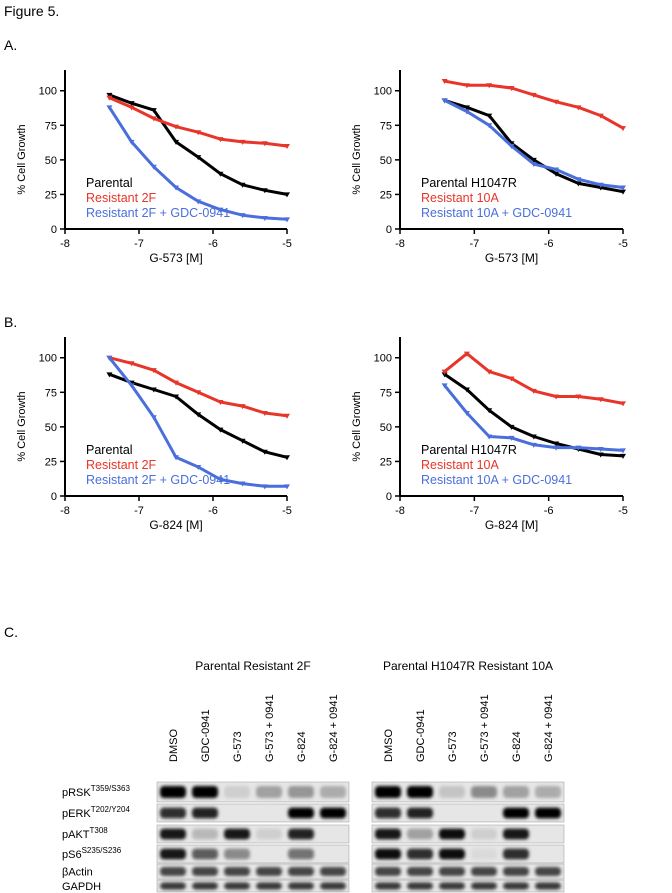  Describe the element at coordinates (517, 746) in the screenshot. I see `lane-label: G-824` at that location.